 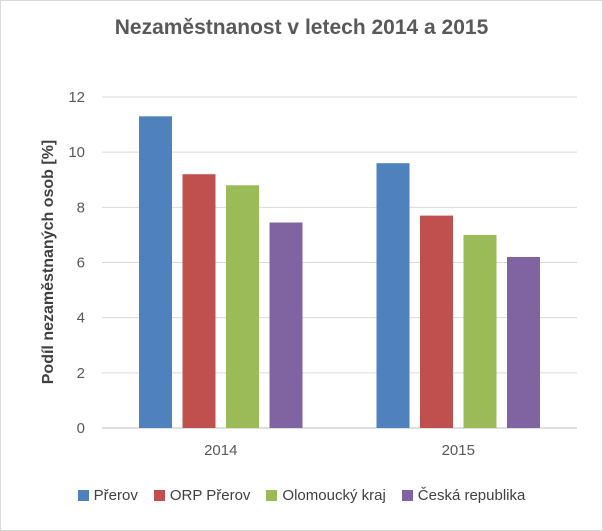 What do you see at coordinates (436, 321) in the screenshot?
I see `bar-orp-přerov-2015` at bounding box center [436, 321].